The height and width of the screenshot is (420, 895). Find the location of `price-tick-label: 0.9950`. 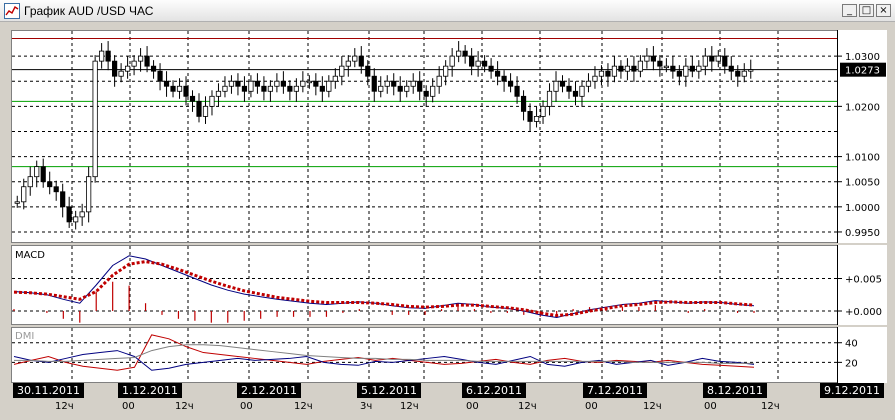

price-tick-label: 0.9950 is located at coordinates (862, 233).